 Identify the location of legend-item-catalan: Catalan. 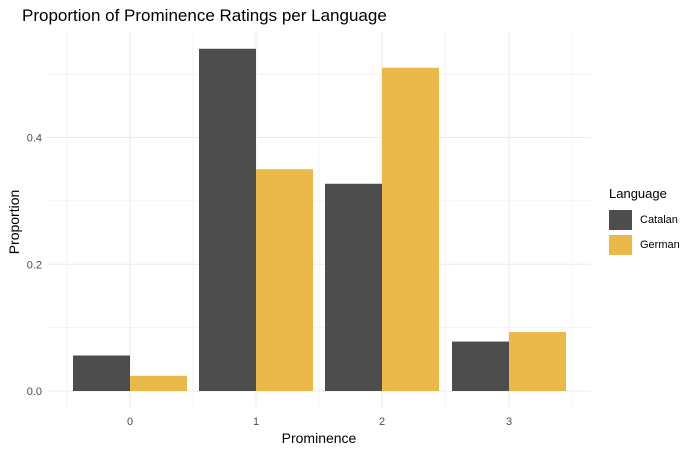
(644, 219).